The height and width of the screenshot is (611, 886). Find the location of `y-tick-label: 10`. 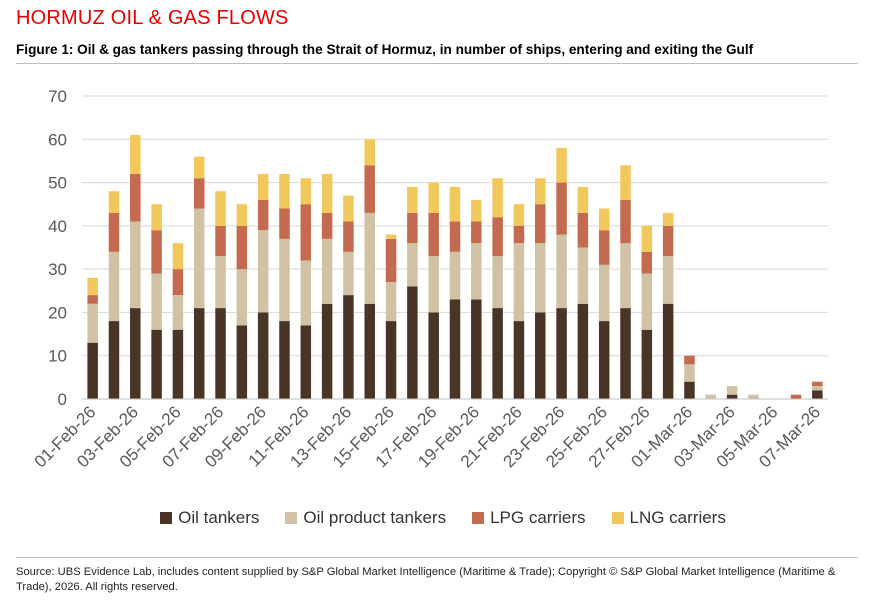

y-tick-label: 10 is located at coordinates (57, 356).